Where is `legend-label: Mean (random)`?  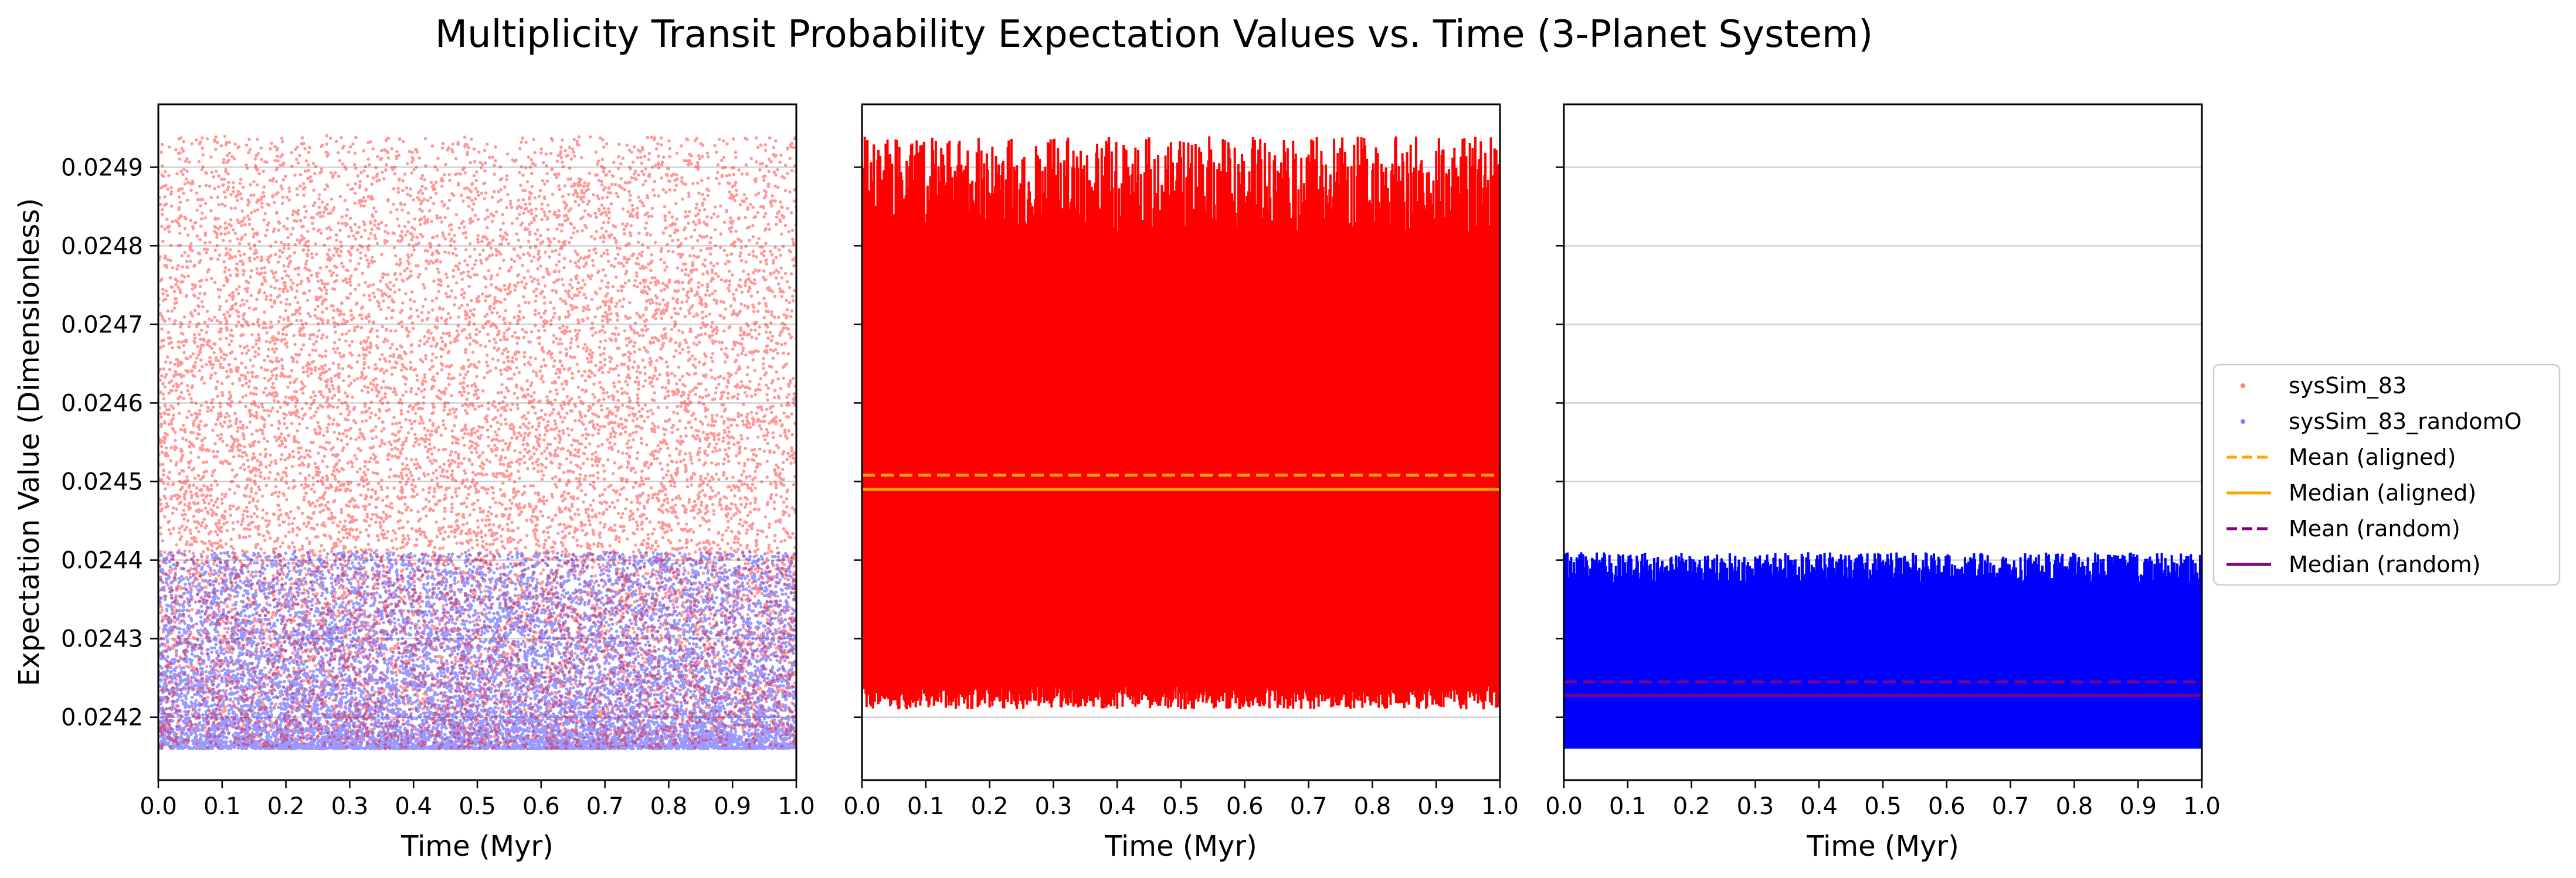
legend-label: Mean (random) is located at coordinates (2374, 529).